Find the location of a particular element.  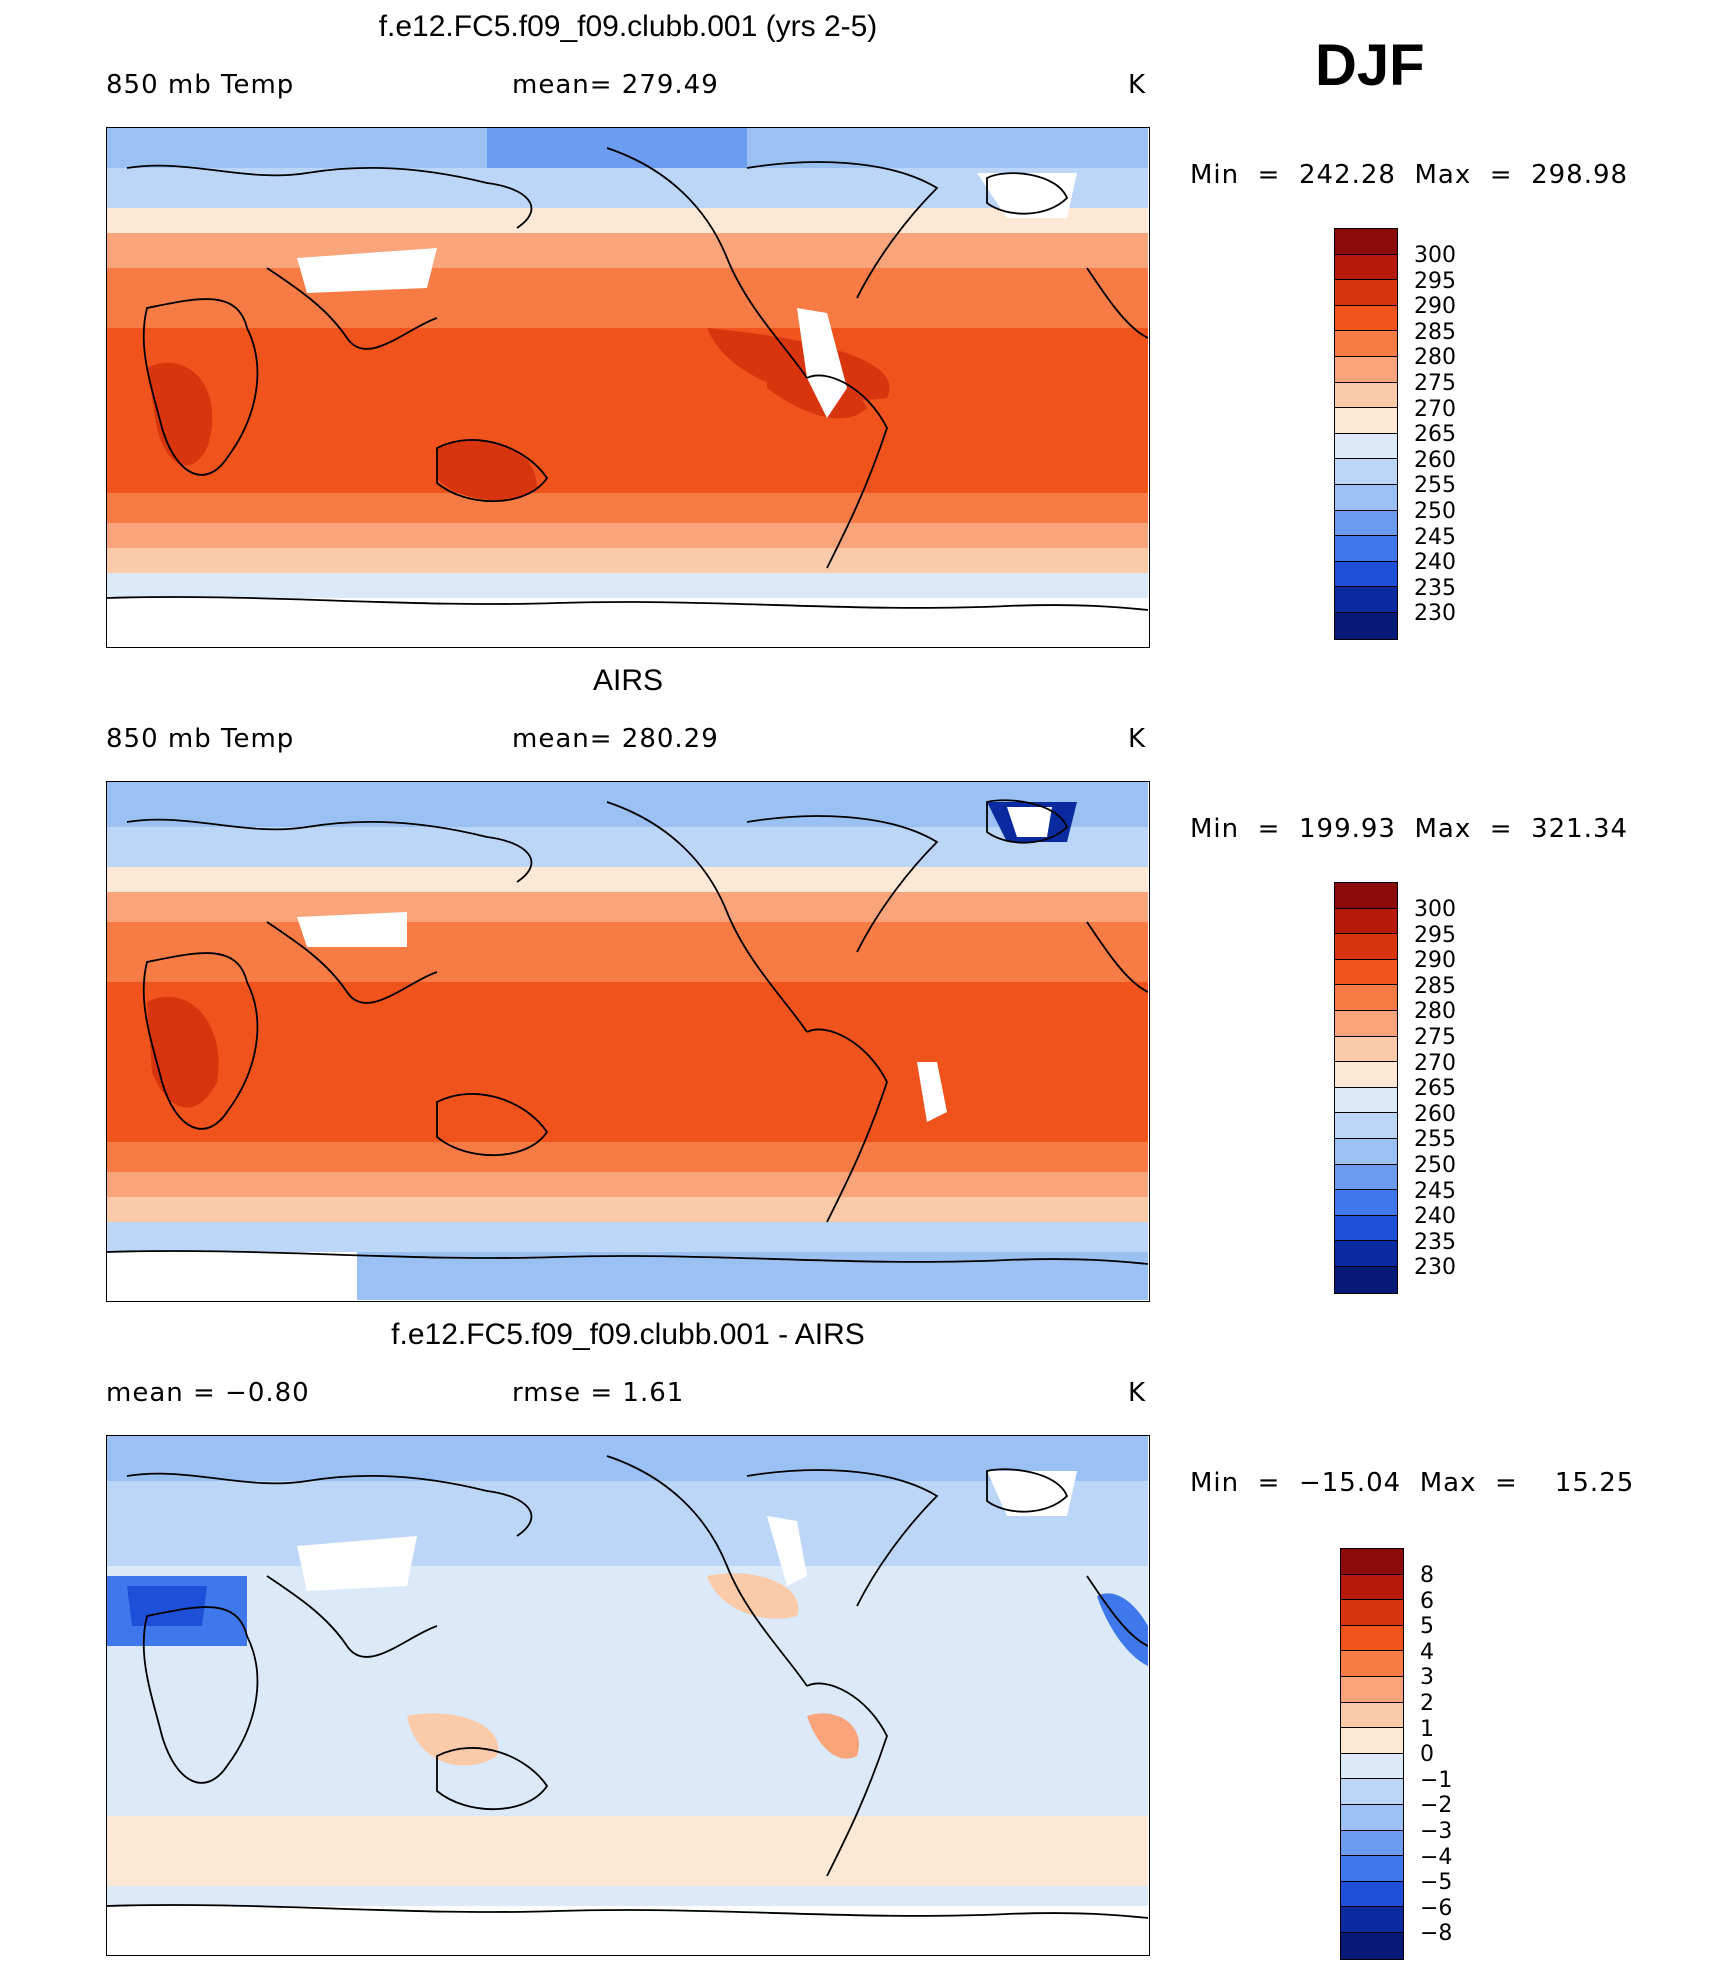

colorbar-label: 4 is located at coordinates (1427, 1652).